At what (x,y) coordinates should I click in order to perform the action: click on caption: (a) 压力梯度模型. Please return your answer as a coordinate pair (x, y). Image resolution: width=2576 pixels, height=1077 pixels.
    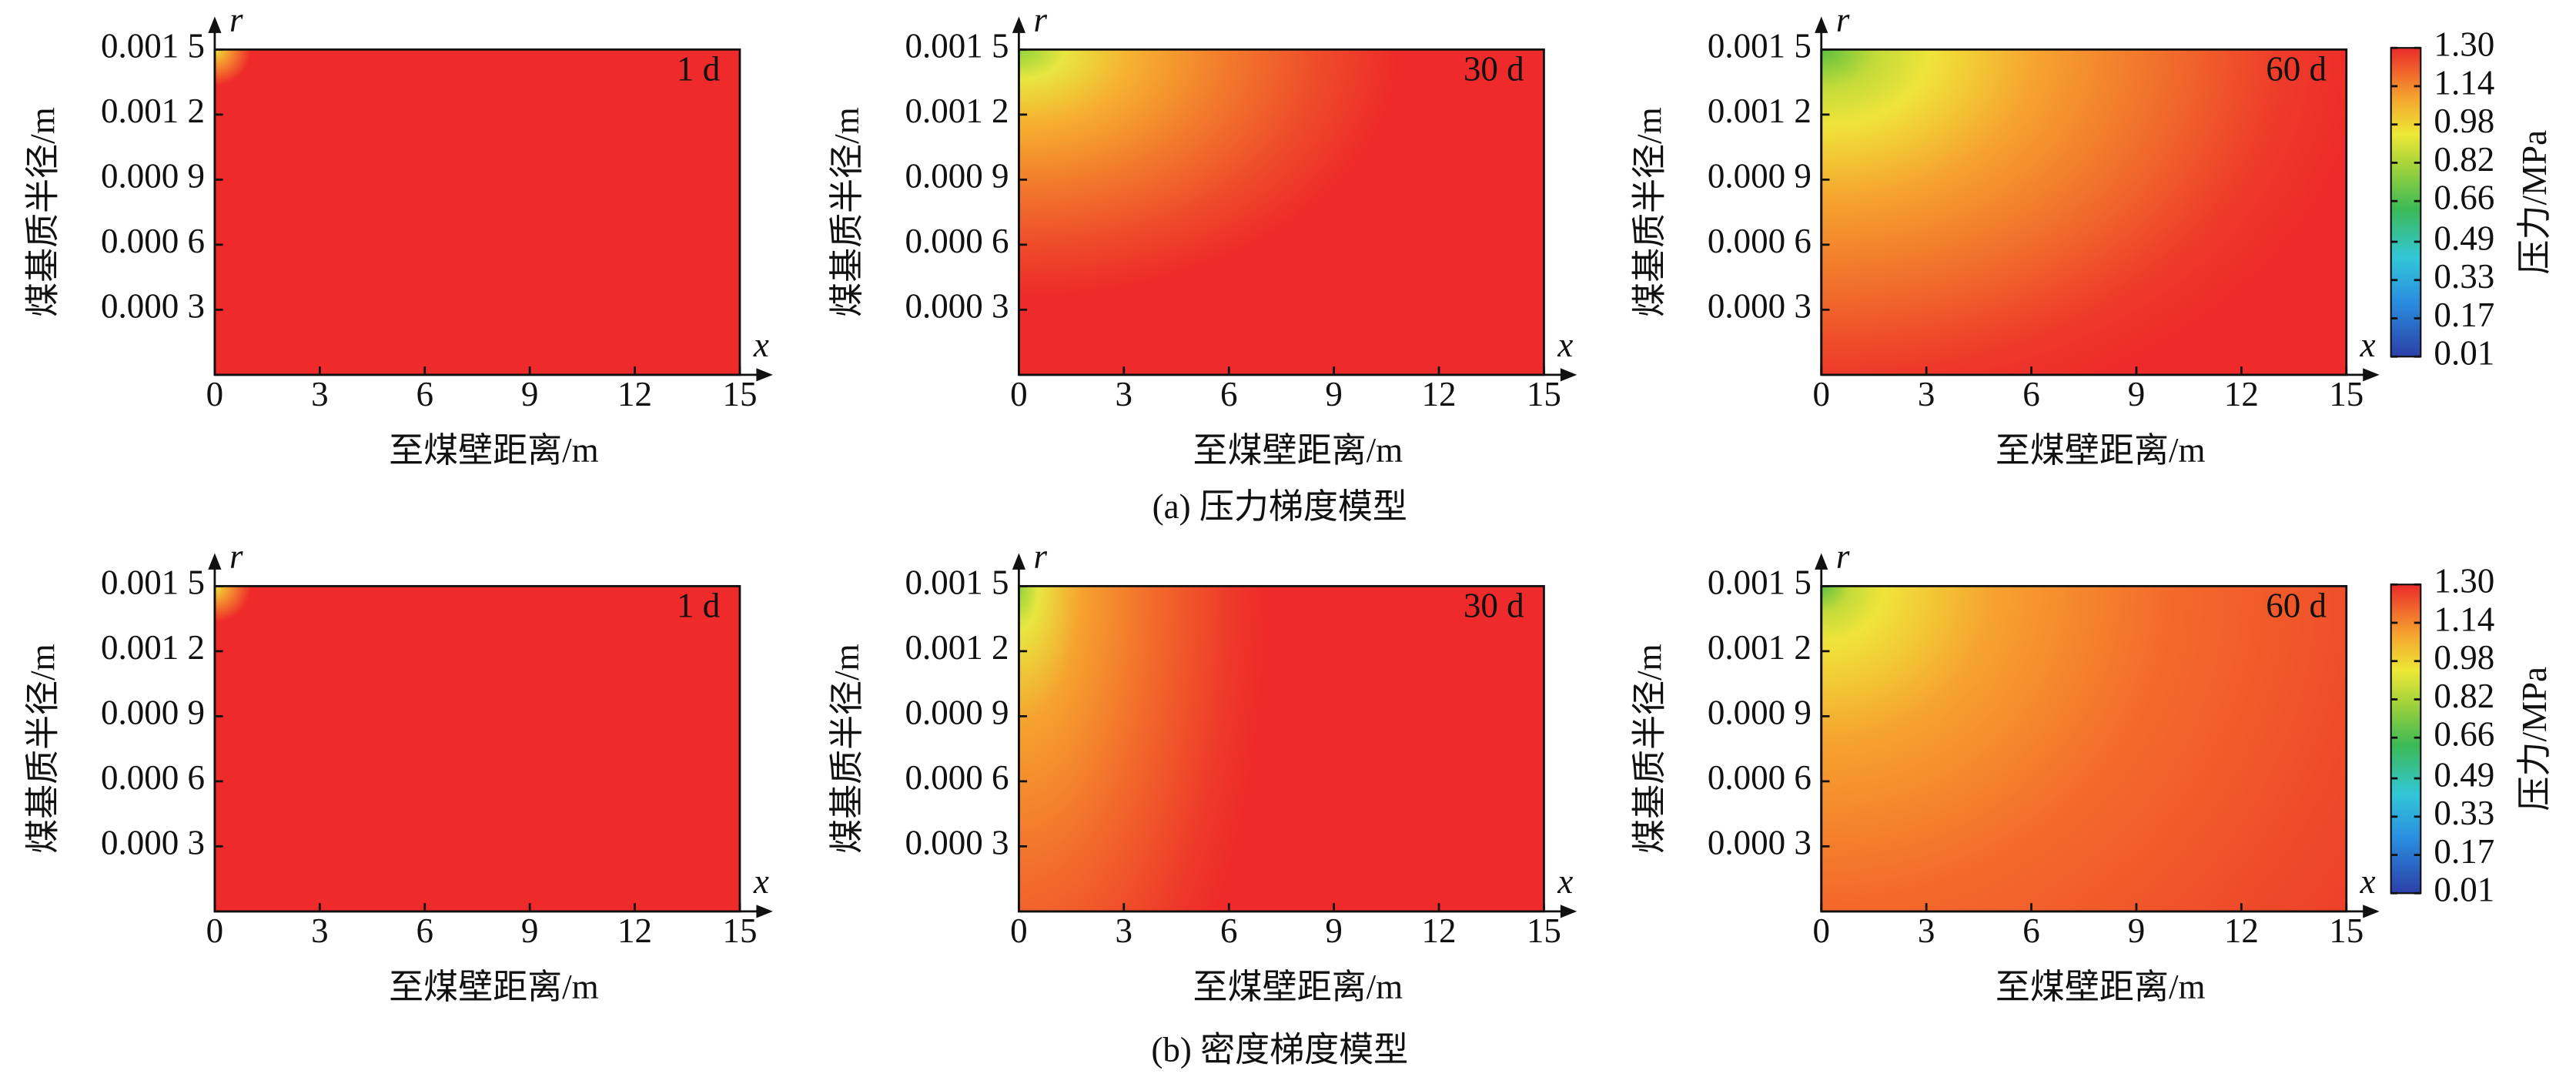
    Looking at the image, I should click on (1280, 506).